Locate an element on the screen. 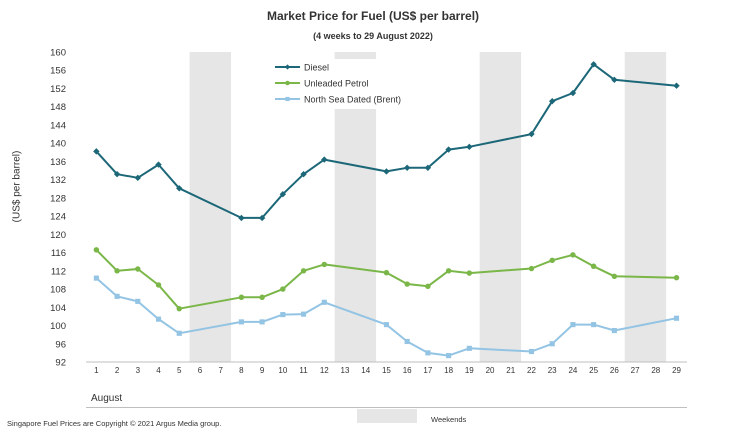  x-tick-label: 23 is located at coordinates (552, 370).